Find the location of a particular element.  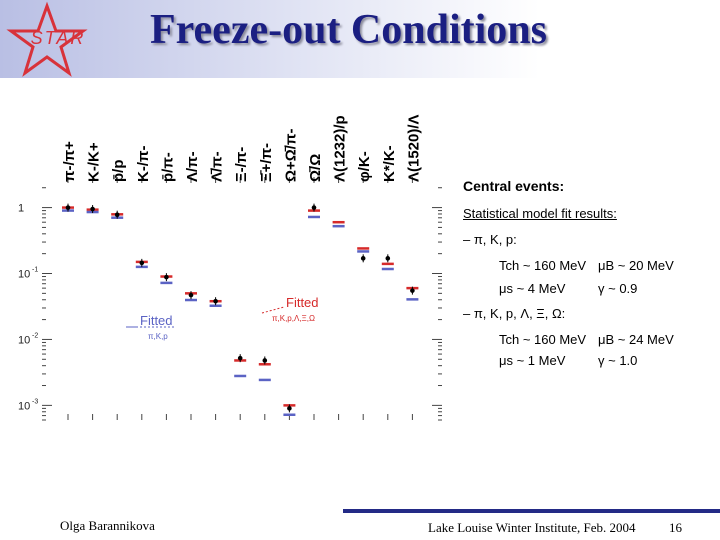

category-label: Ω+Ω̄/π- is located at coordinates (290, 155).